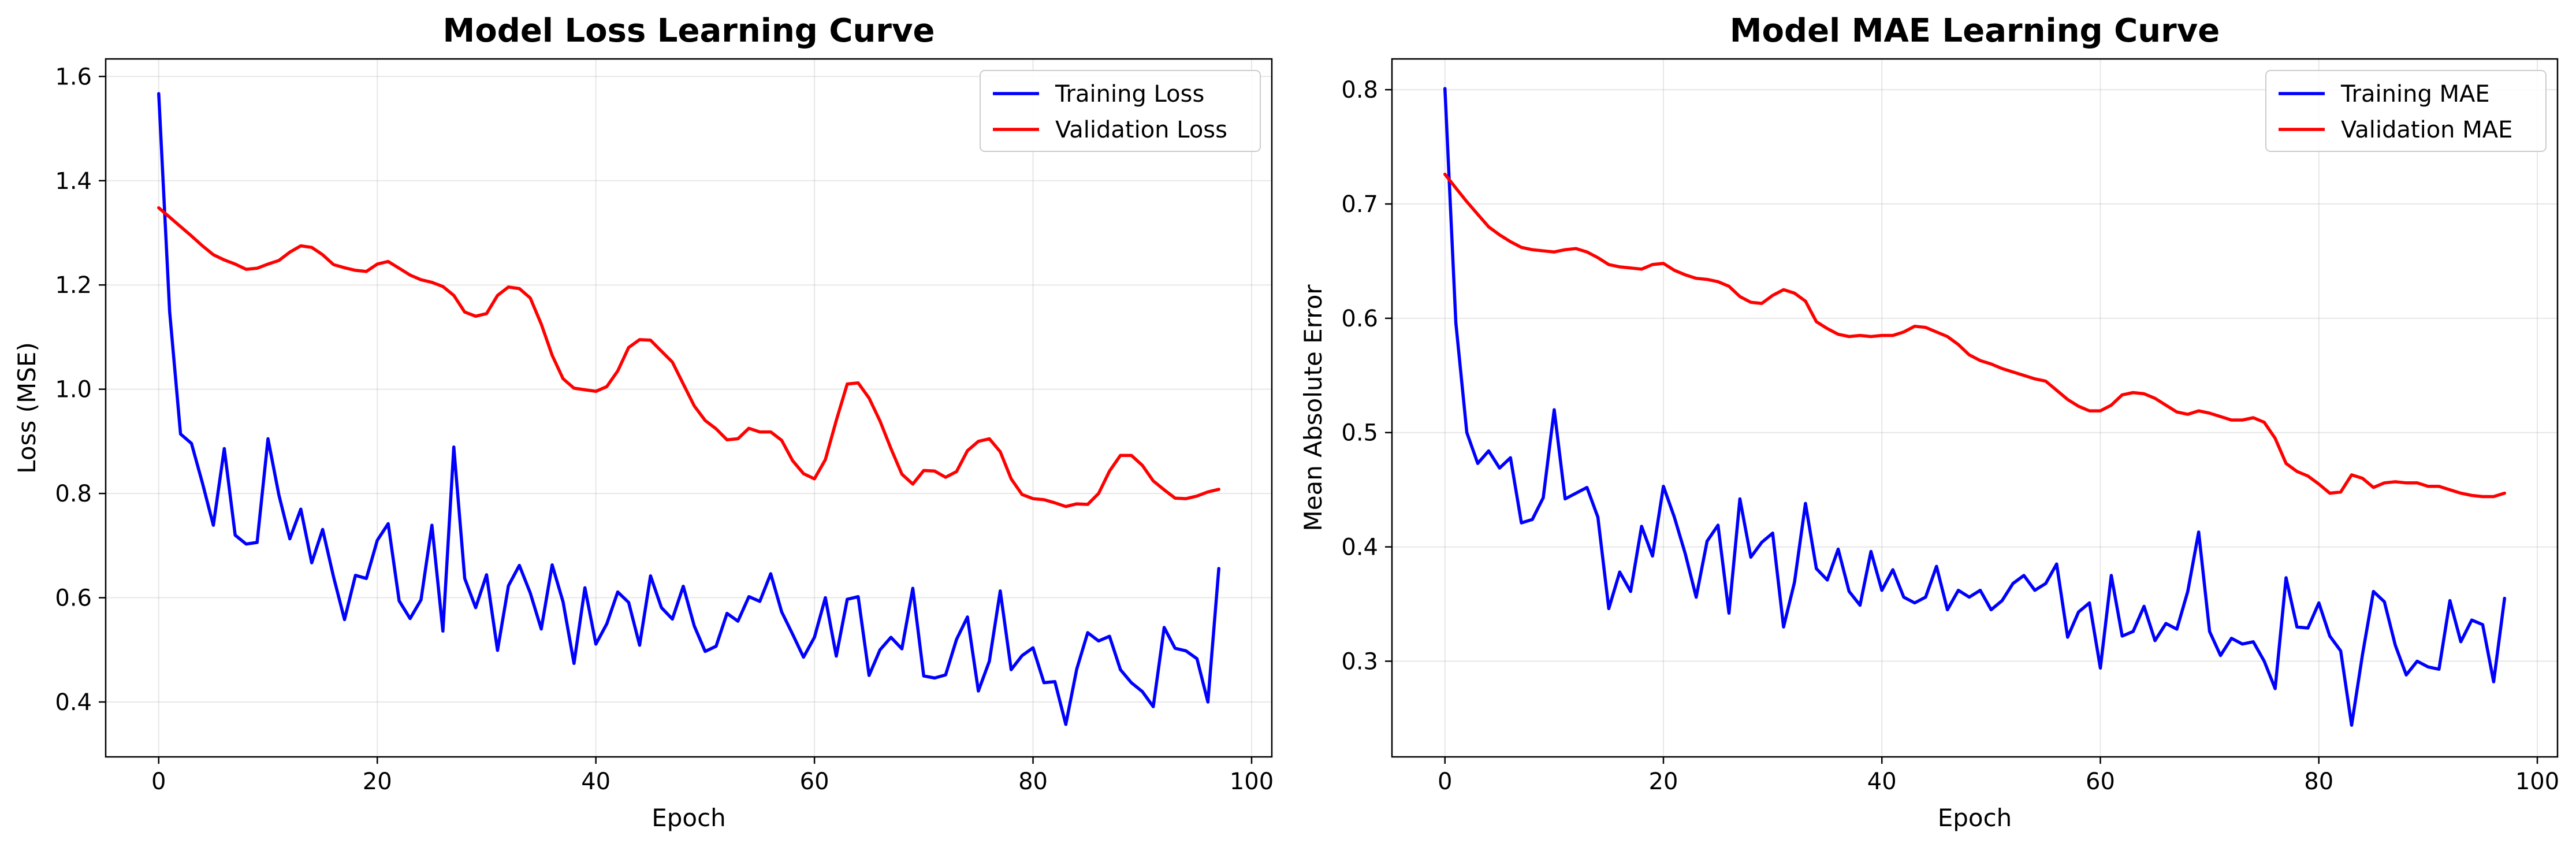 The image size is (2576, 847). I want to click on loss-x-tick-label: 100, so click(1252, 781).